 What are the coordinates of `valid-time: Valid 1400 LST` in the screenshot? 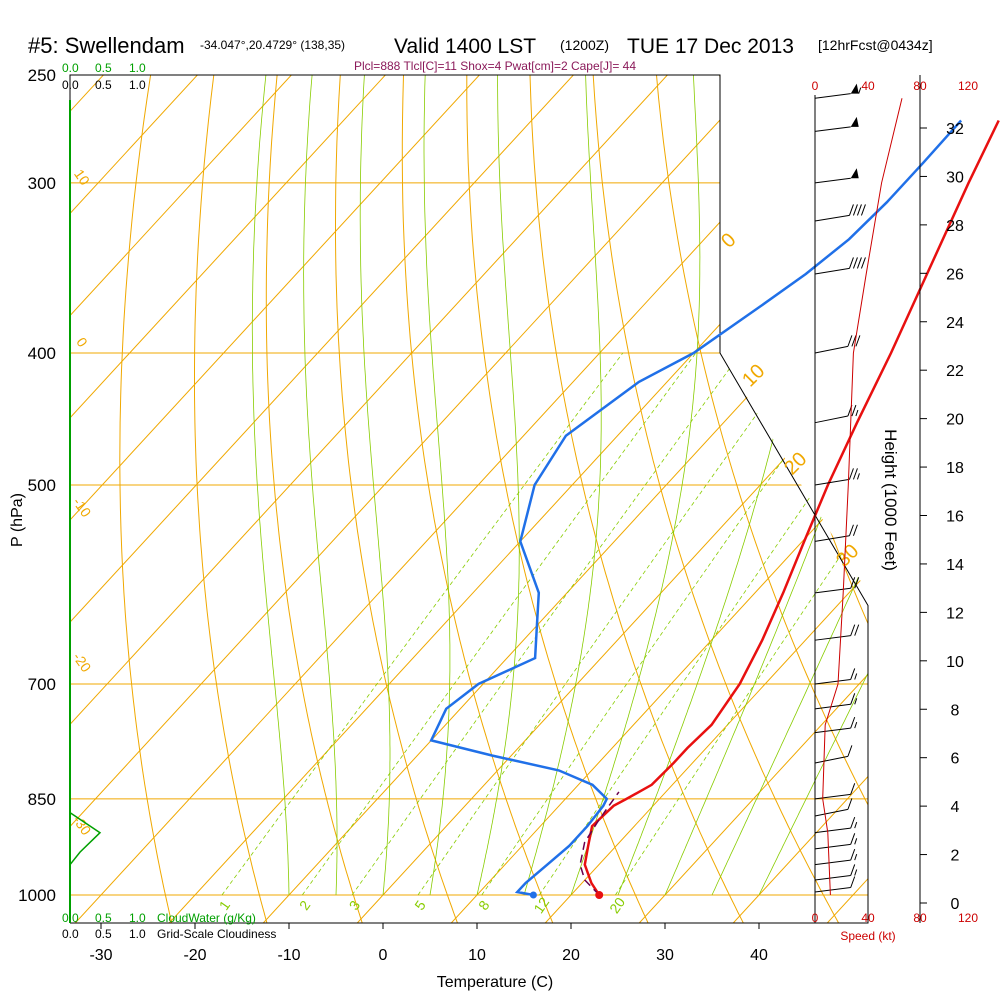 It's located at (465, 46).